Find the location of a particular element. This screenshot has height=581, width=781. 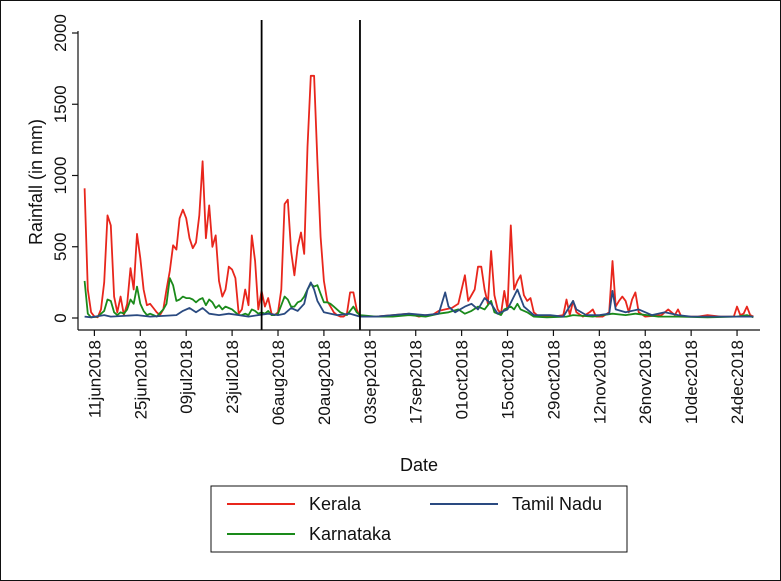

x-tick-label: 09jul2018 is located at coordinates (186, 377).